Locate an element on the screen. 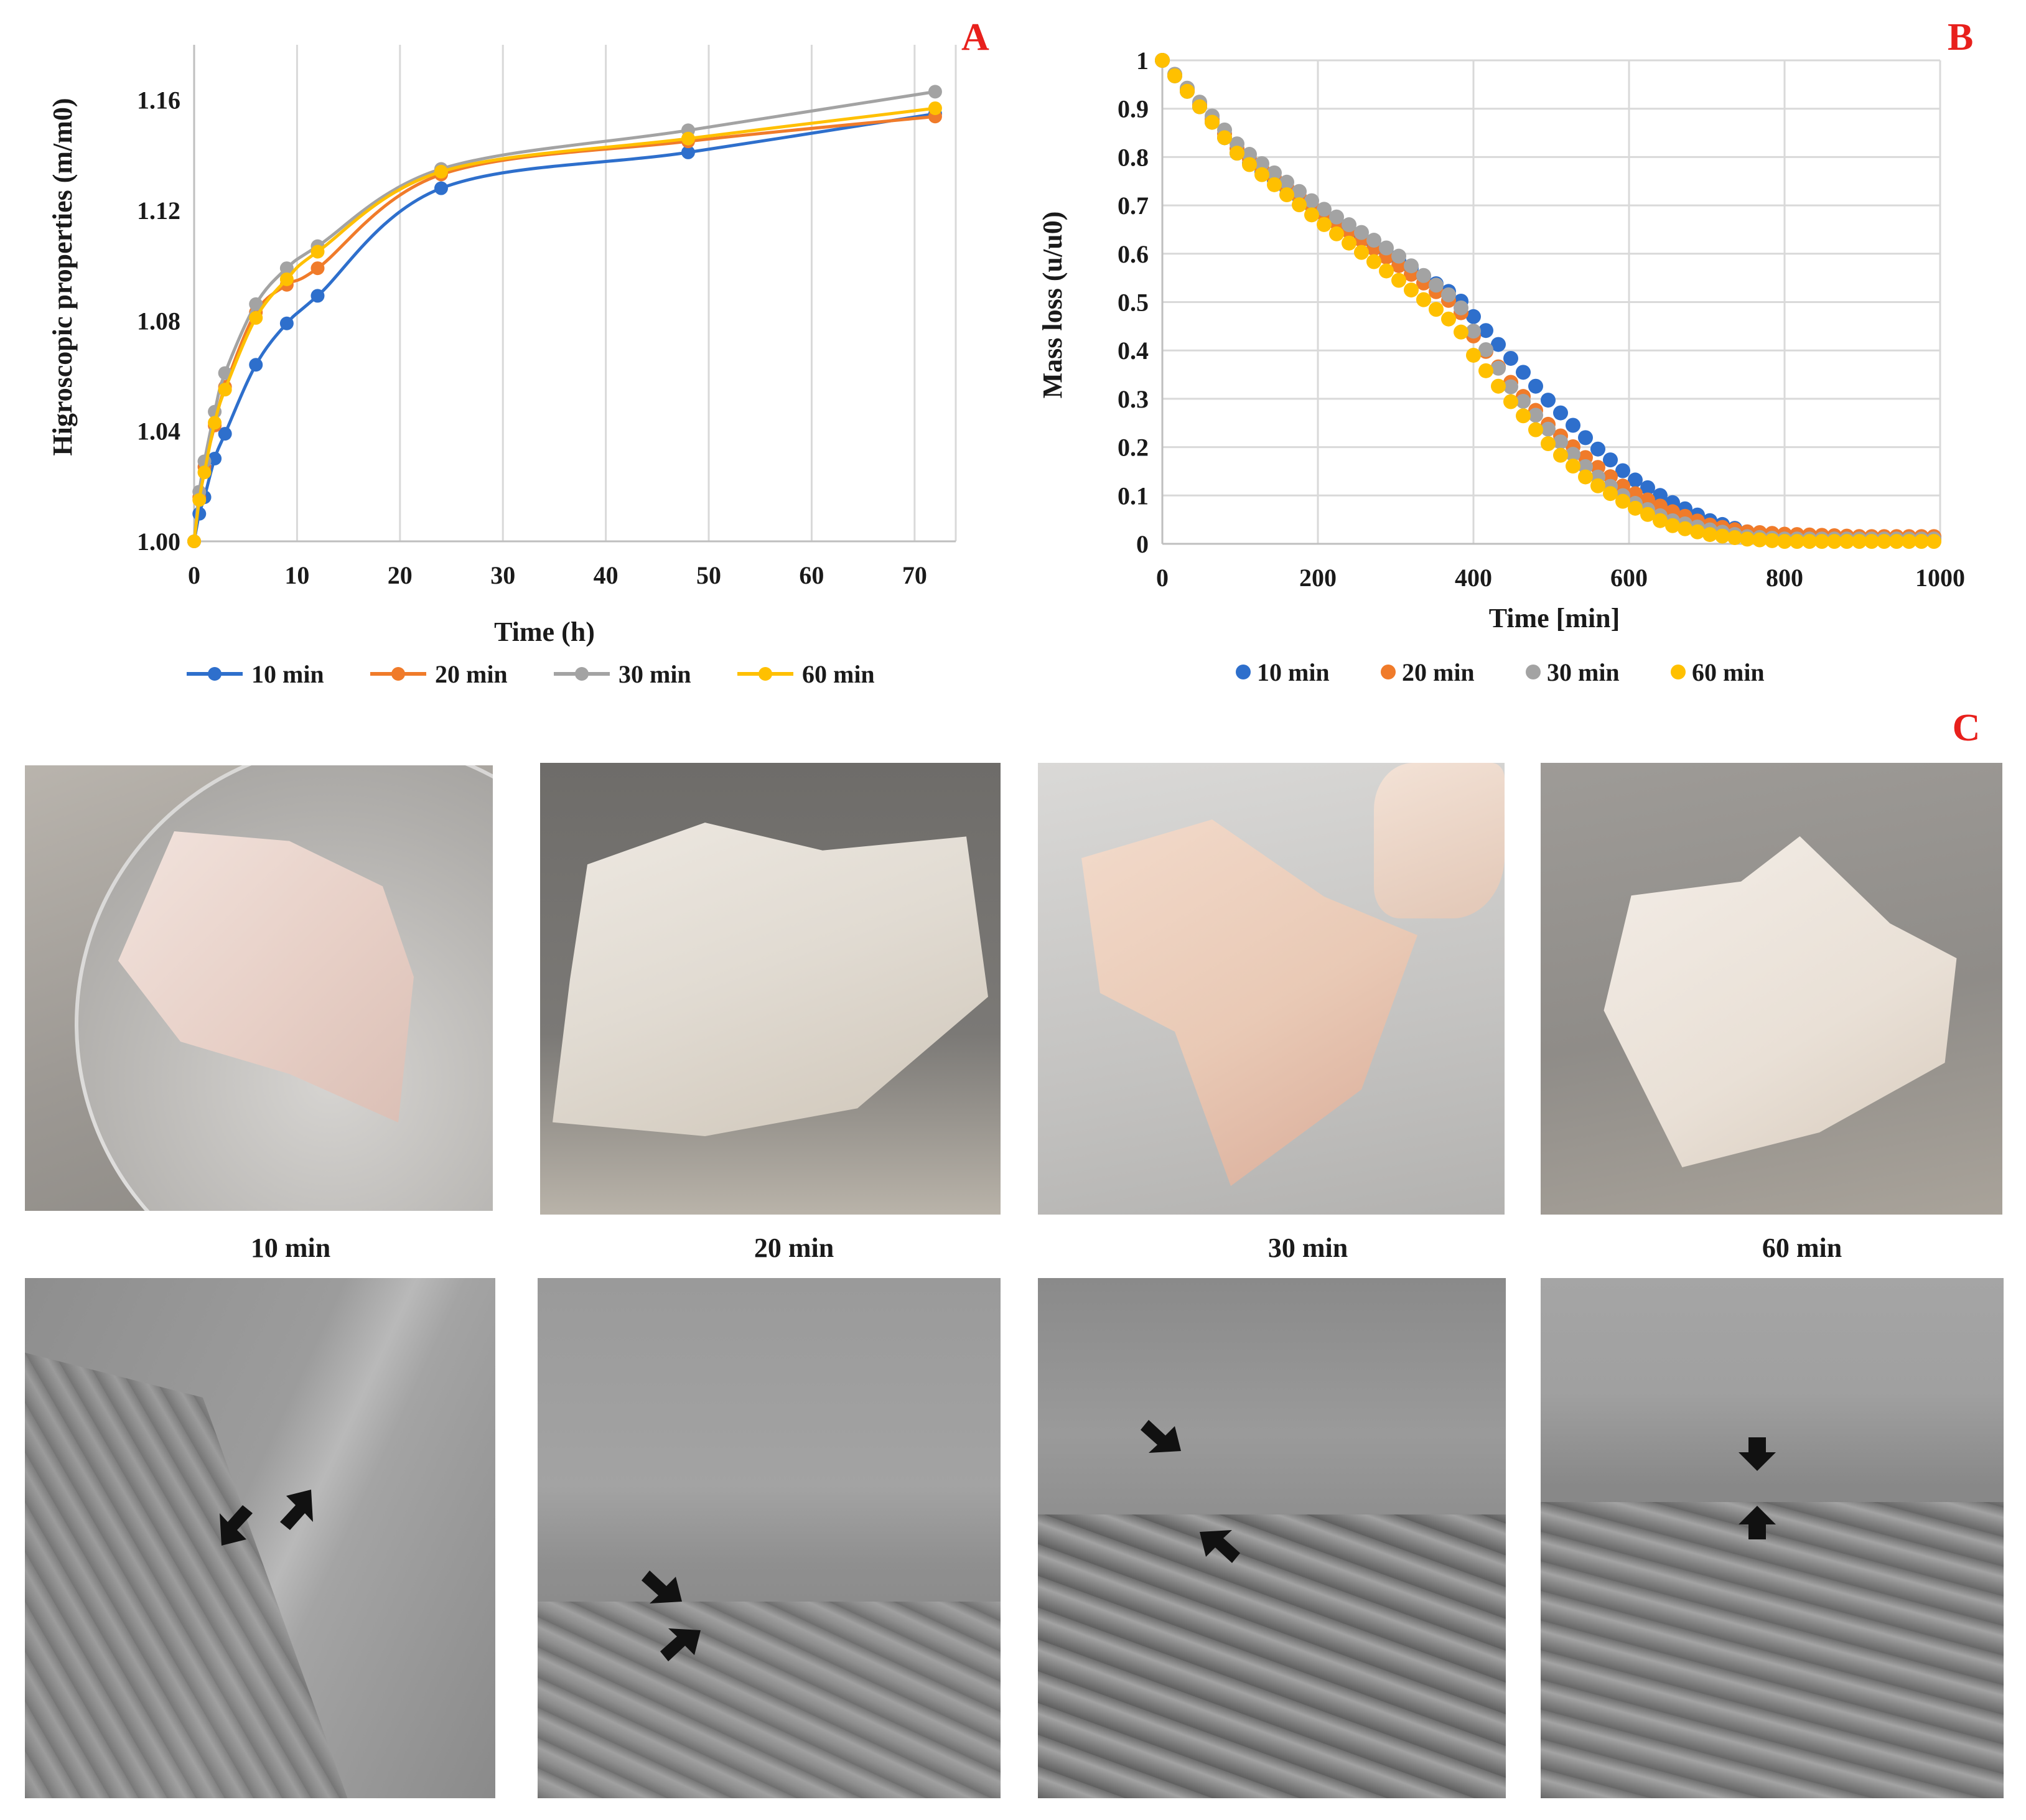 The image size is (2026, 1820). meat-sample-secondary is located at coordinates (1440, 841).